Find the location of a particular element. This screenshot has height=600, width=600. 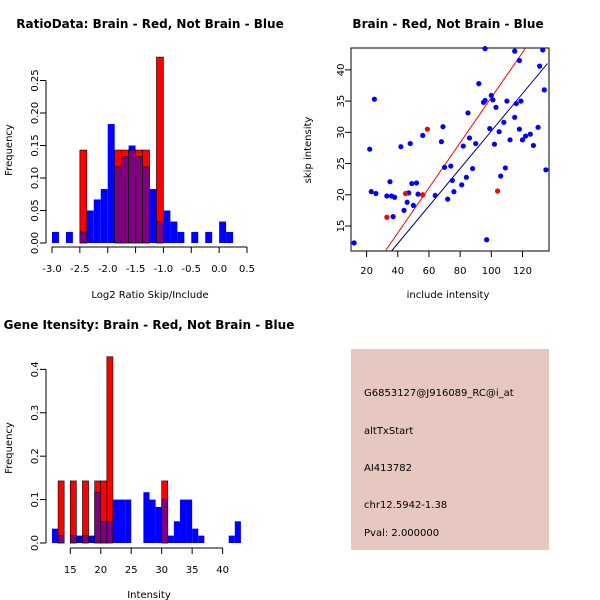

probe-id-text: G6853127@J916089_RC@i_at is located at coordinates (439, 393).